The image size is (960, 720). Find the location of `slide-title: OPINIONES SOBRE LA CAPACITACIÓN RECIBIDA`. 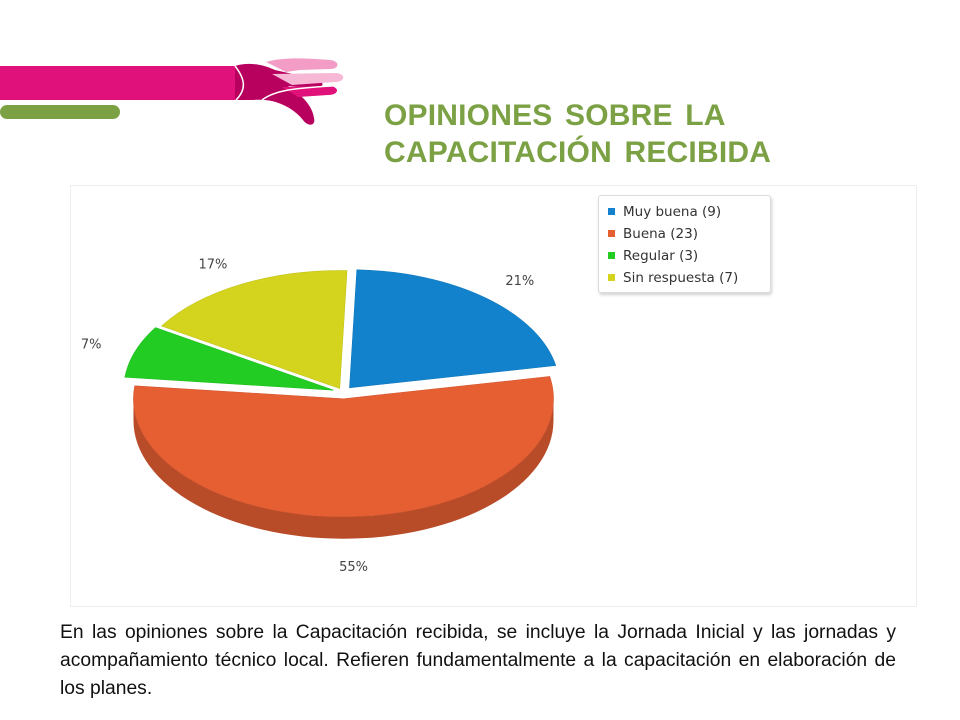

slide-title: OPINIONES SOBRE LA CAPACITACIÓN RECIBIDA is located at coordinates (664, 134).